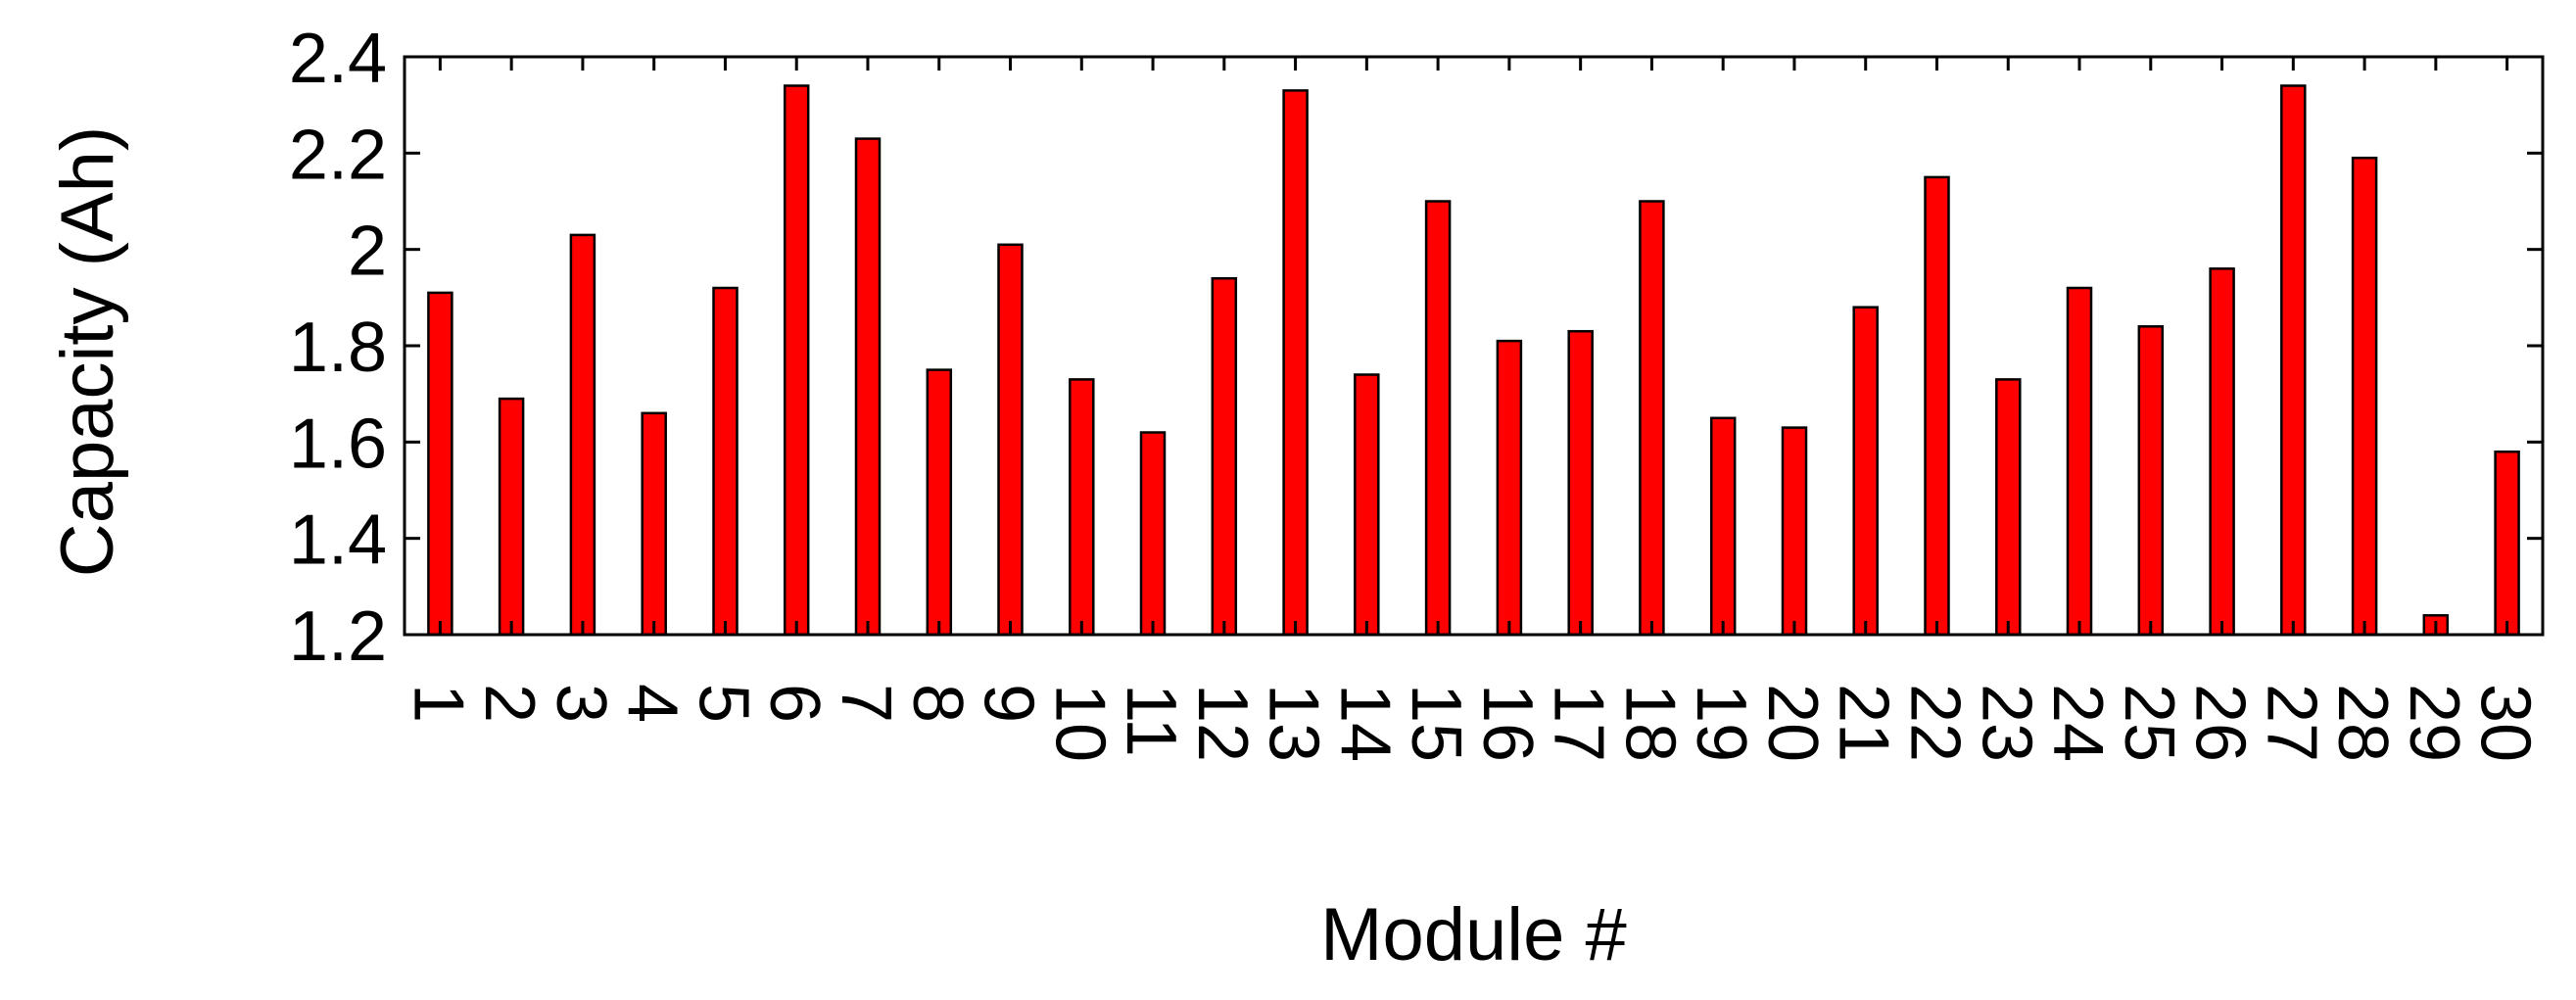 The image size is (2576, 1000). What do you see at coordinates (88, 351) in the screenshot?
I see `y-axis-title: Capacity (Ah)` at bounding box center [88, 351].